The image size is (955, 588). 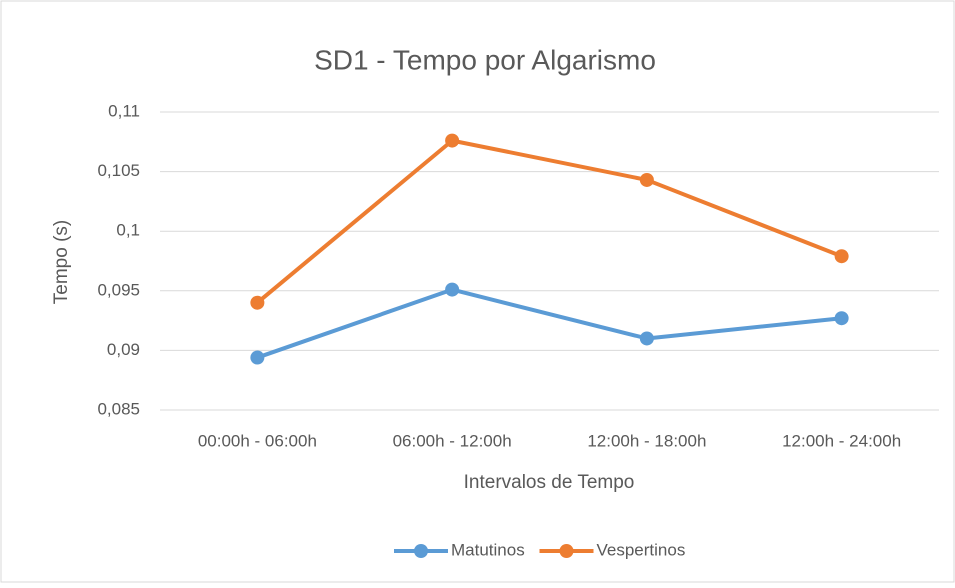 I want to click on y-tick-label: 0,095, so click(x=118, y=289).